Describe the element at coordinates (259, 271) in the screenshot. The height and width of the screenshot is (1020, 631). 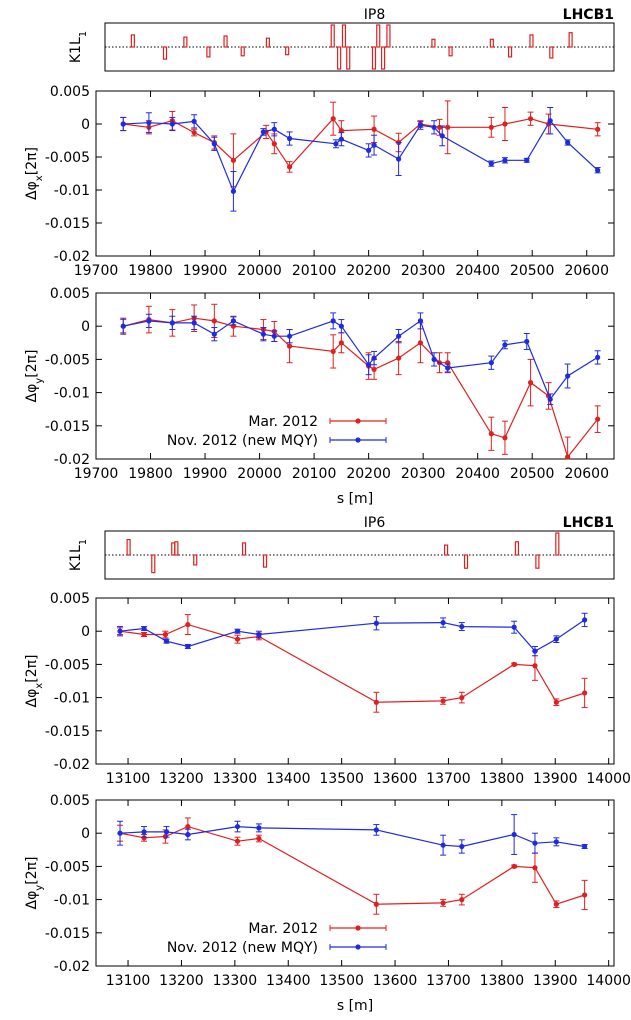
I see `x-tick-label: 20000` at that location.